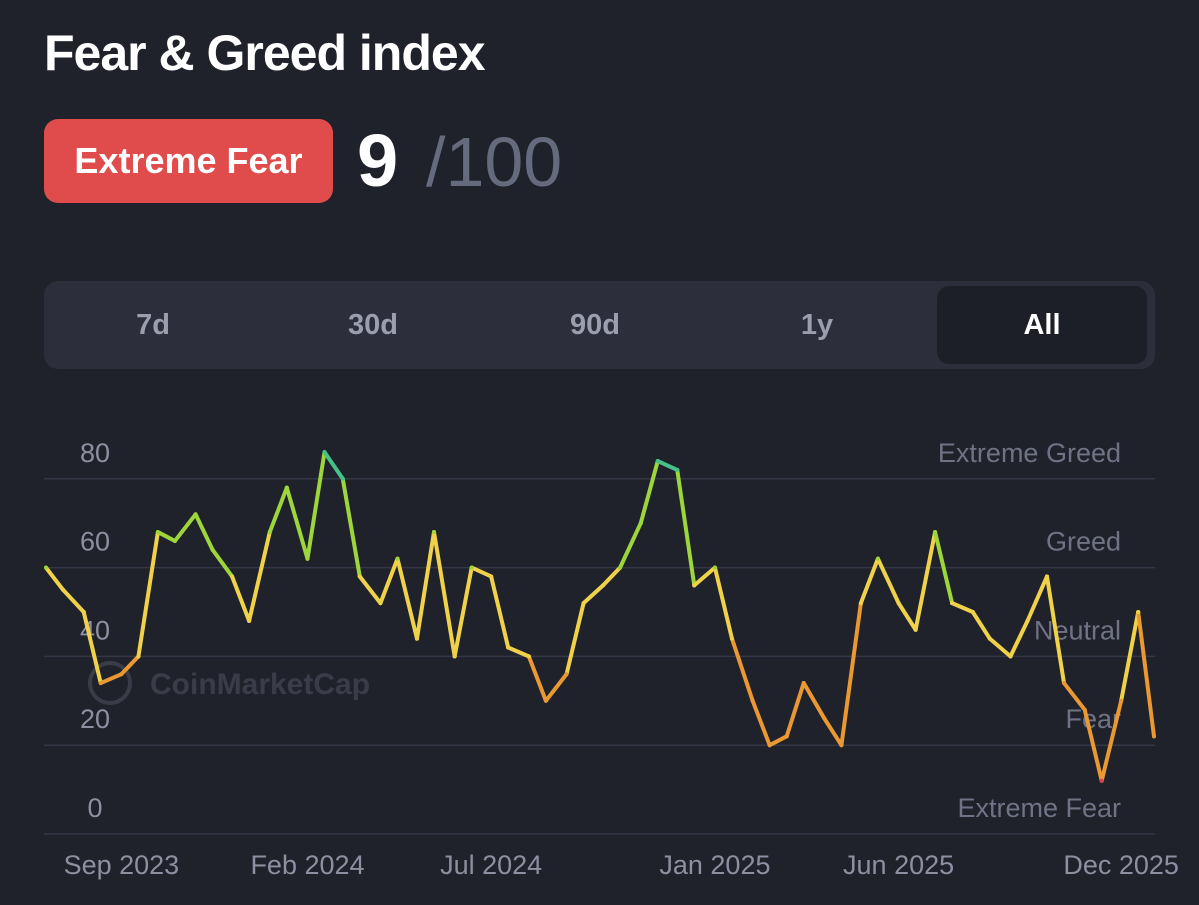  What do you see at coordinates (1042, 325) in the screenshot?
I see `tab-all: All` at bounding box center [1042, 325].